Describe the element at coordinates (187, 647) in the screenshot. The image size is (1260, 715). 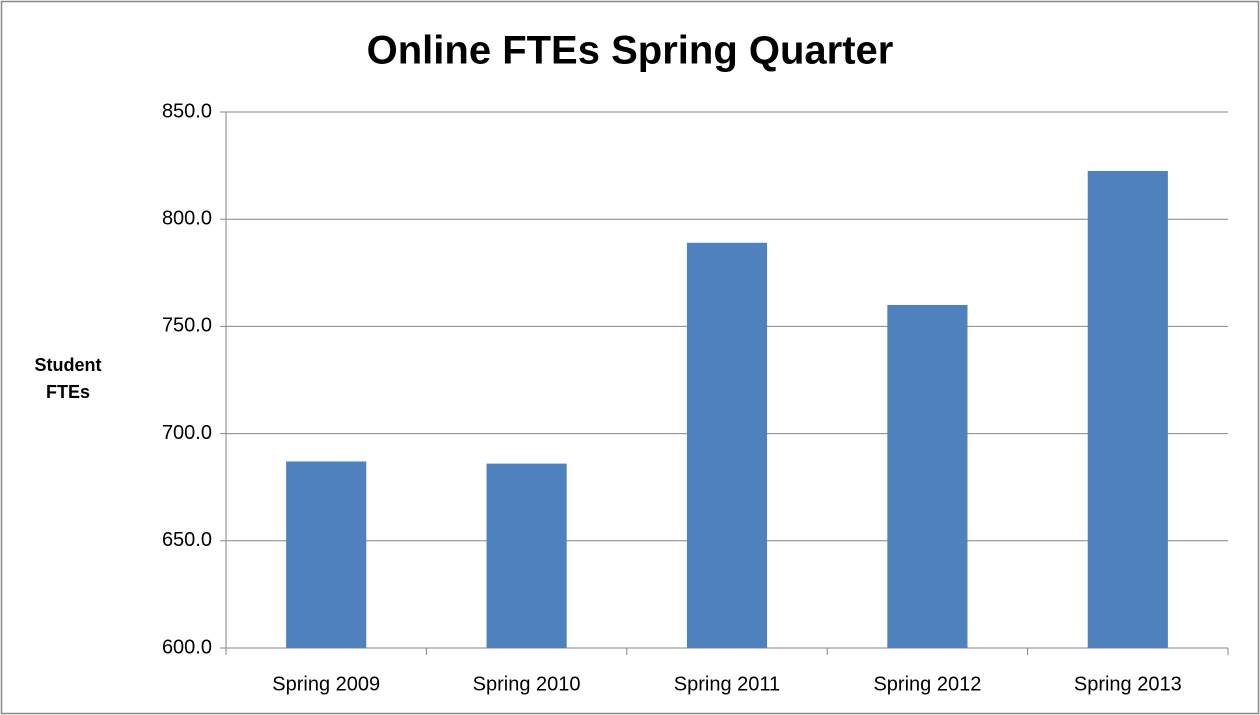
I see `y-tick-label: 600.0` at that location.